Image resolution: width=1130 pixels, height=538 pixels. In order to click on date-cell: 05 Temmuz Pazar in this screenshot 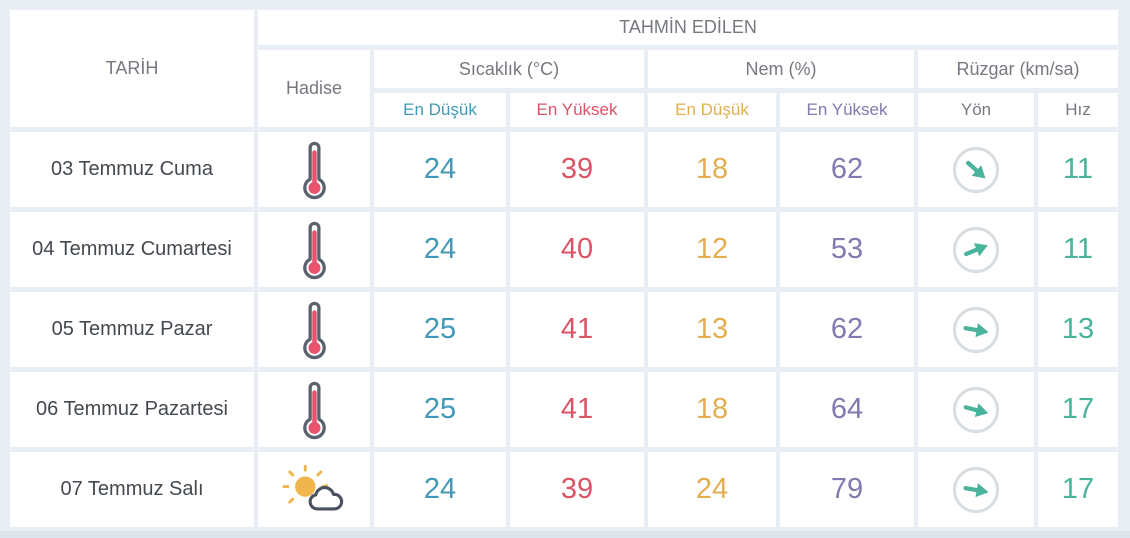, I will do `click(132, 329)`.